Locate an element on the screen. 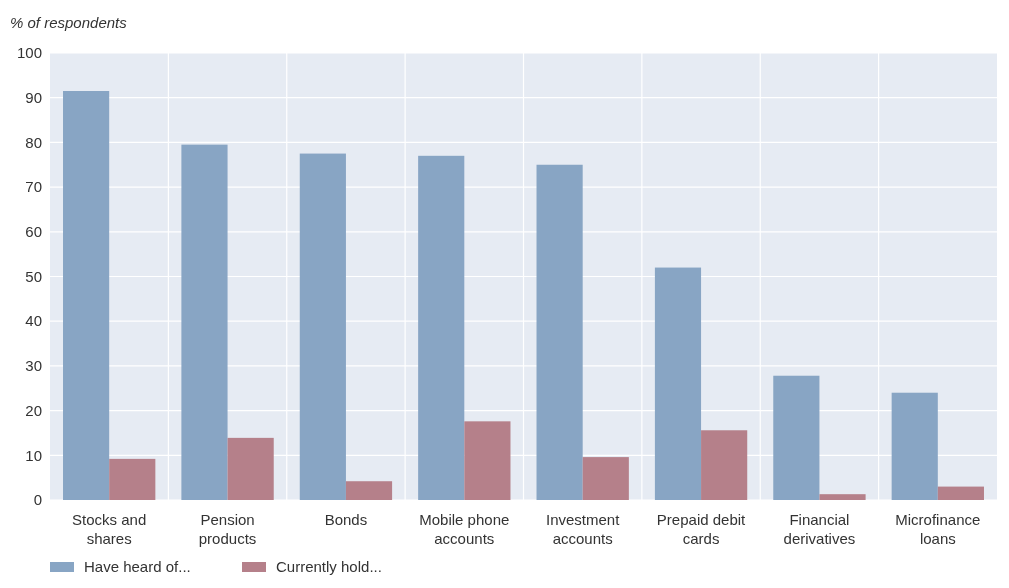 The width and height of the screenshot is (1009, 588). x-tick-label: Investment accounts is located at coordinates (583, 529).